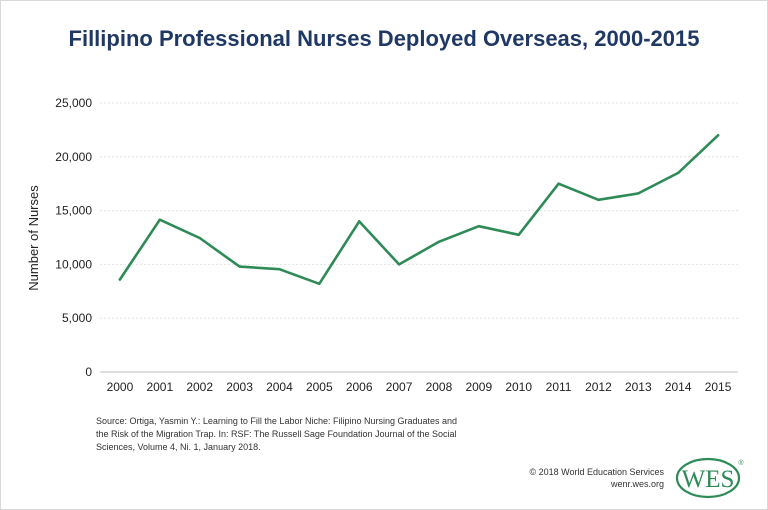  Describe the element at coordinates (637, 484) in the screenshot. I see `website-url: wenr.wes.org` at that location.